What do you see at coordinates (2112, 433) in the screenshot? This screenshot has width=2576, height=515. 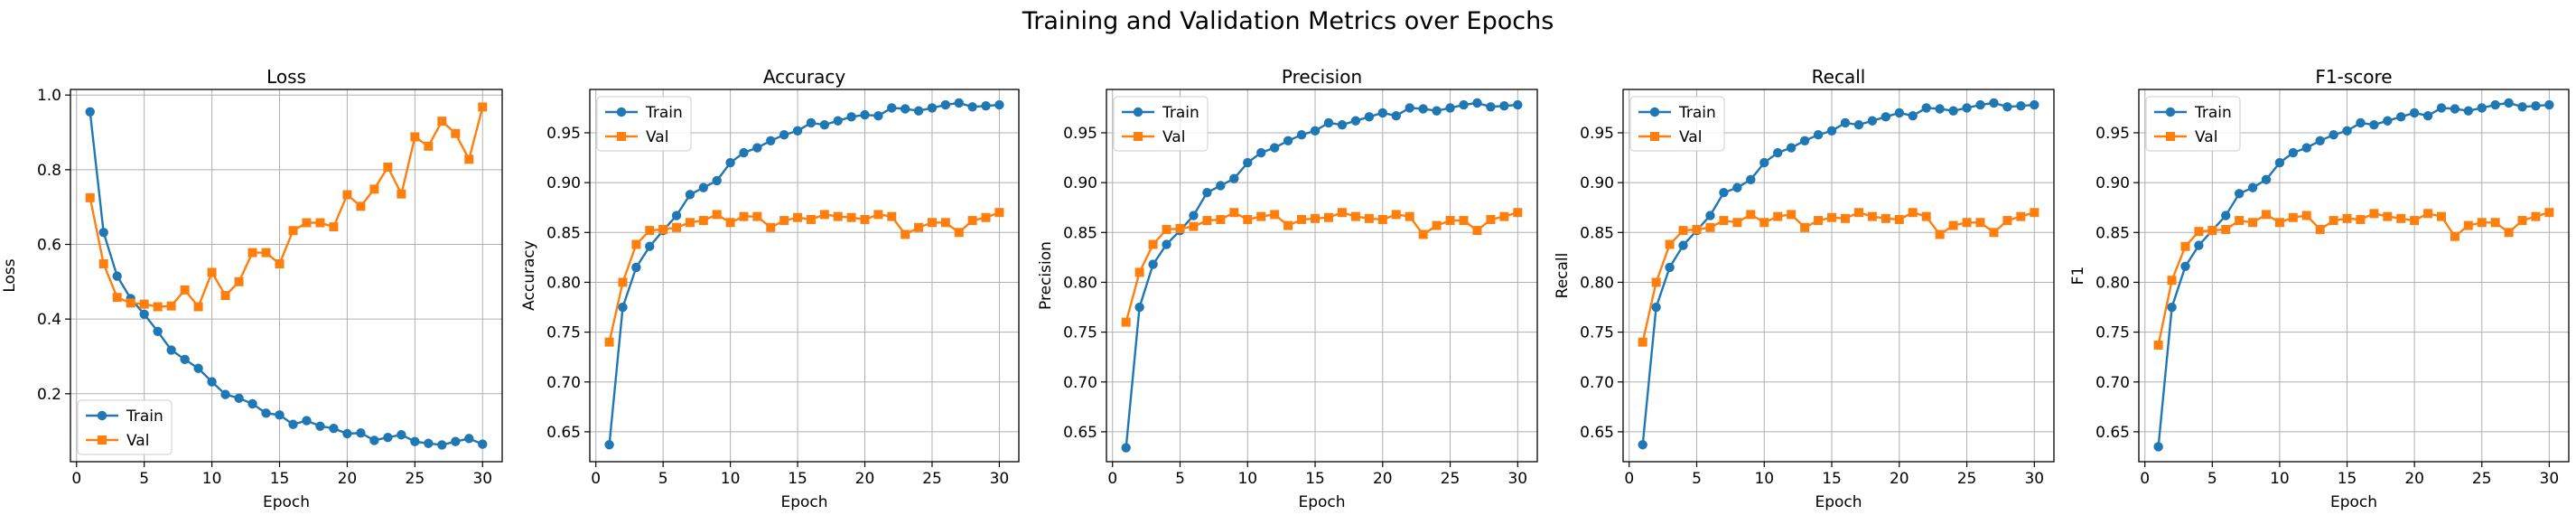 I see `y-tick-label: 0.65` at bounding box center [2112, 433].